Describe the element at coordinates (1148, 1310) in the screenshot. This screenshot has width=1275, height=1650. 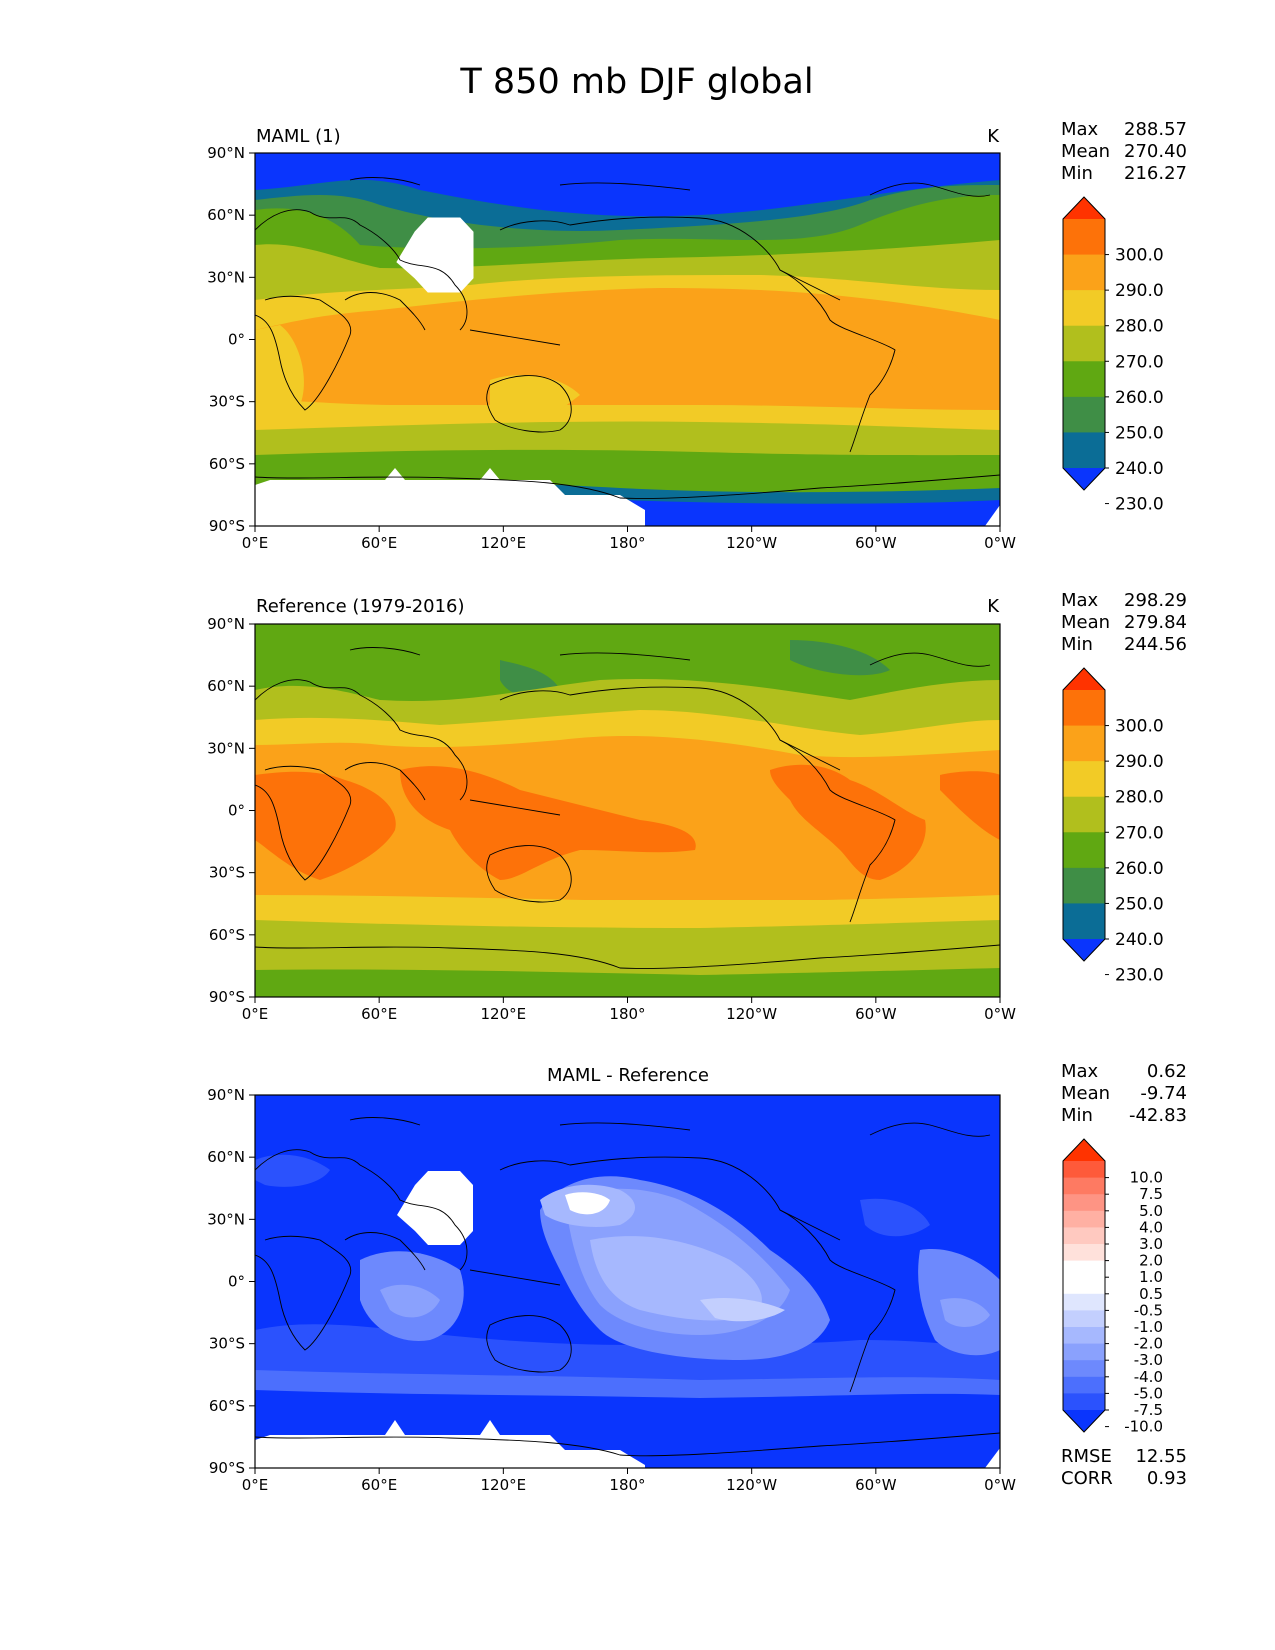
I see `colorbar-label: -0.5` at that location.